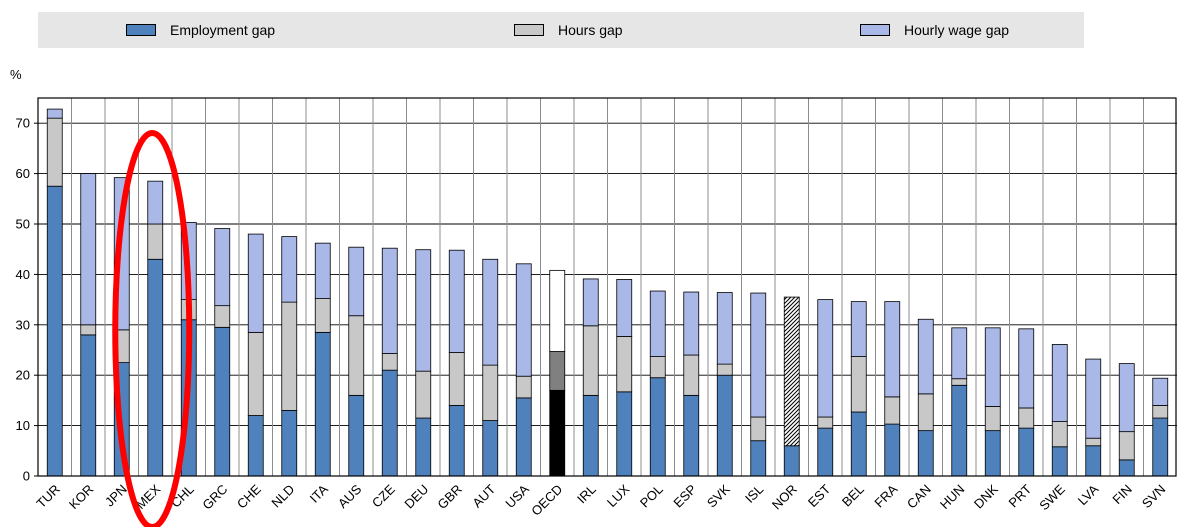 Image resolution: width=1177 pixels, height=527 pixels. I want to click on bar-svk-hourly-wage-gap, so click(724, 328).